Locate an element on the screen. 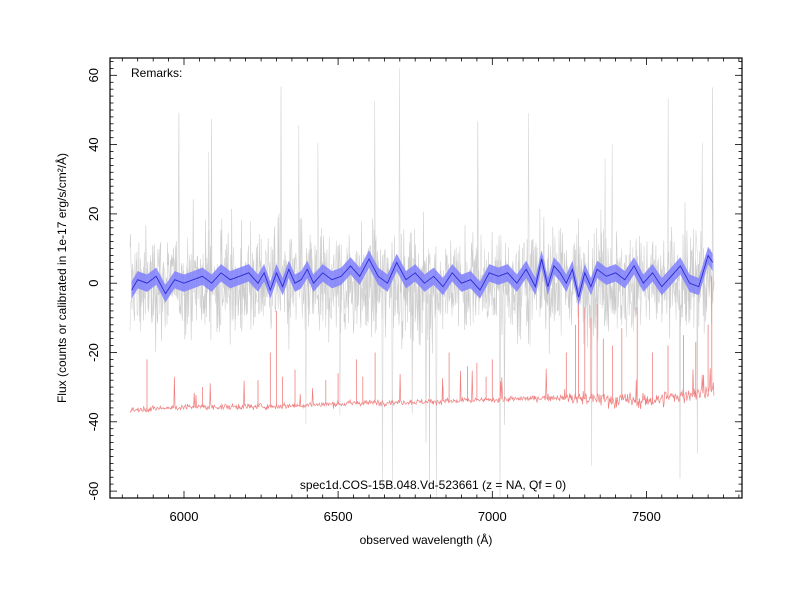 This screenshot has height=600, width=800. binned-flux-line is located at coordinates (422, 276).